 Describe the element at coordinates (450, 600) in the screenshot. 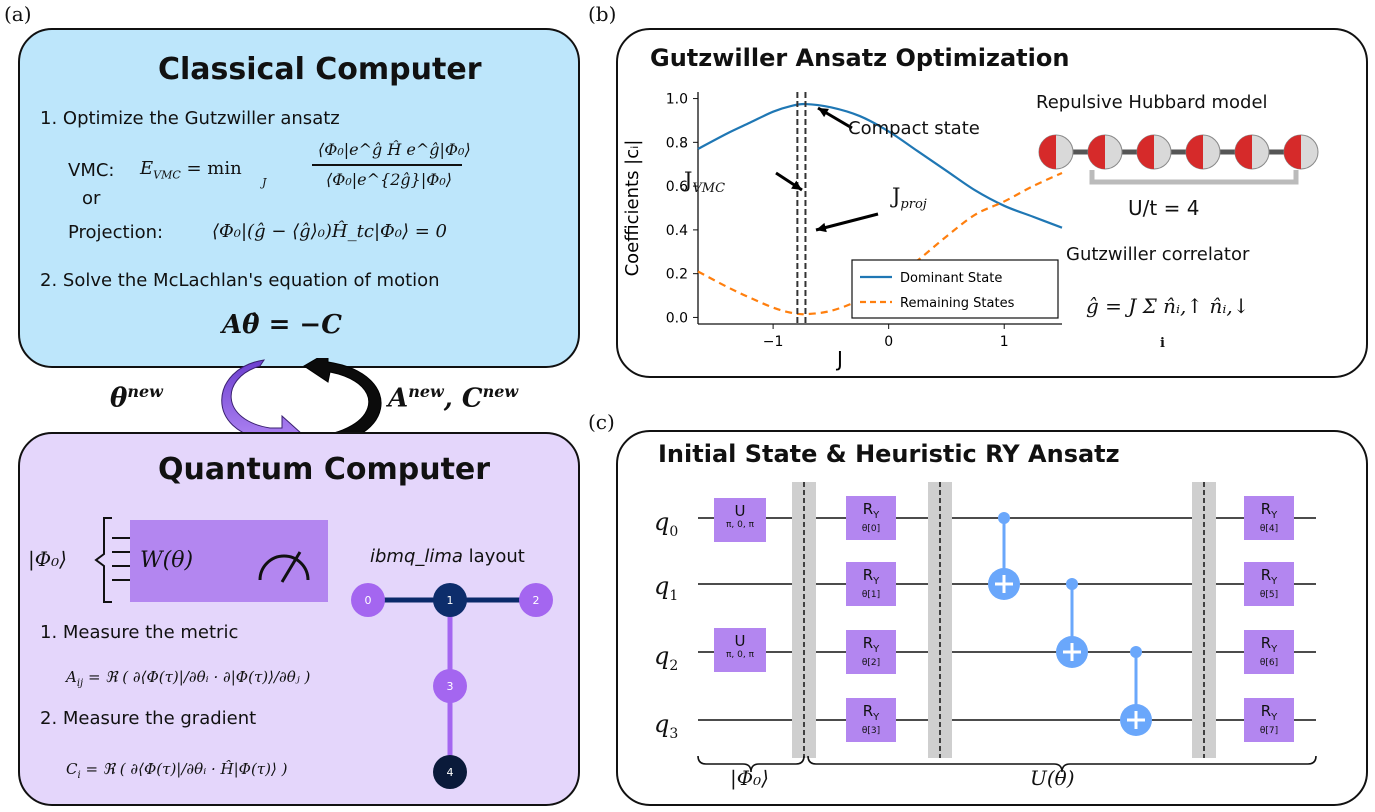

I see `layout-node-1-label: 1` at that location.